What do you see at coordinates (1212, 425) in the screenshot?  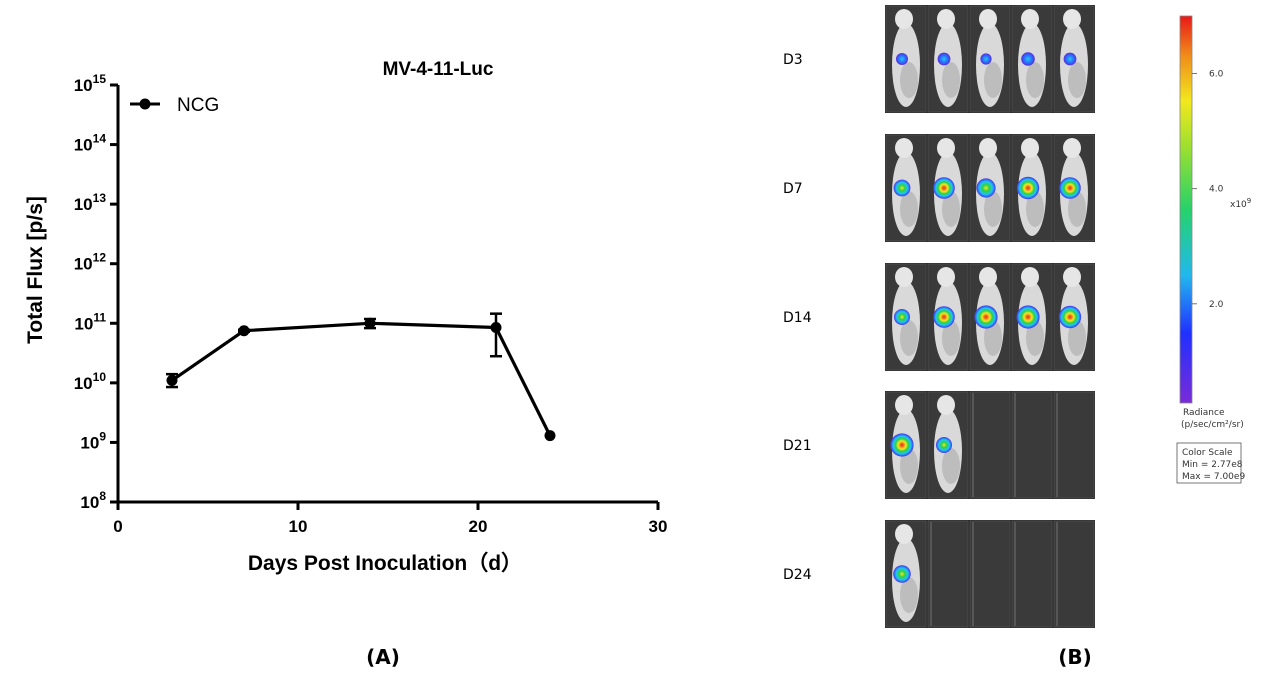 I see `radiance-units: (p/sec/cm²/sr)` at bounding box center [1212, 425].